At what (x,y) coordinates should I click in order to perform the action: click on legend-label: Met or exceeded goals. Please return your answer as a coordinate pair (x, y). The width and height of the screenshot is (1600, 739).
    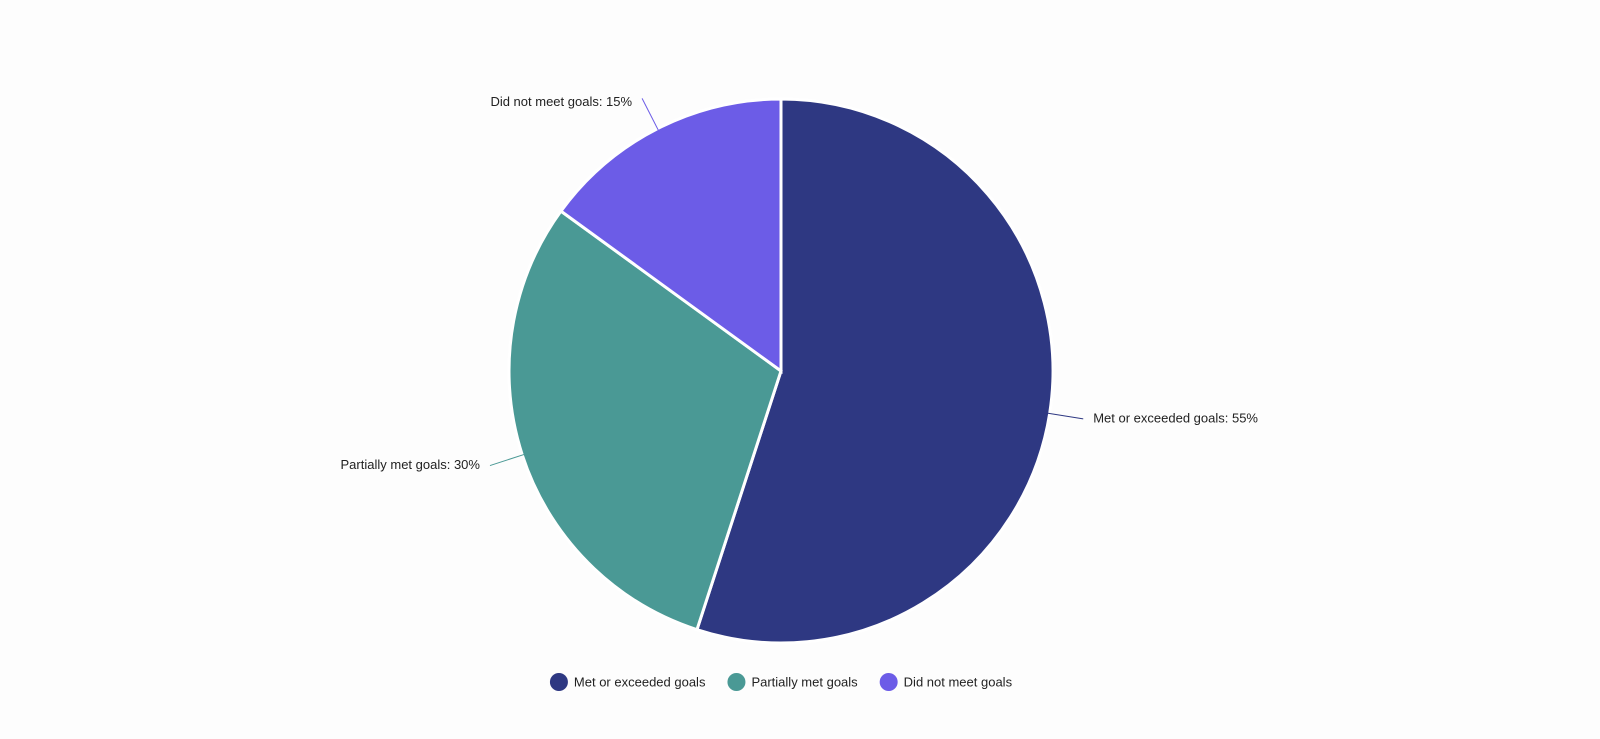
    Looking at the image, I should click on (640, 681).